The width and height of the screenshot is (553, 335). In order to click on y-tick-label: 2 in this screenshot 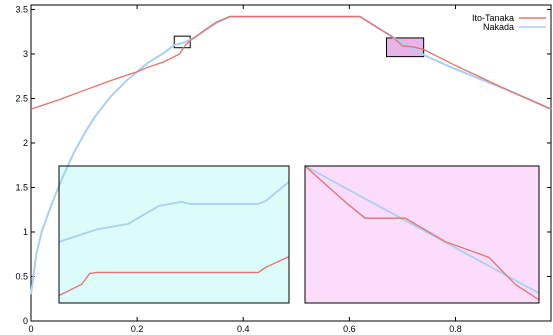, I will do `click(25, 143)`.